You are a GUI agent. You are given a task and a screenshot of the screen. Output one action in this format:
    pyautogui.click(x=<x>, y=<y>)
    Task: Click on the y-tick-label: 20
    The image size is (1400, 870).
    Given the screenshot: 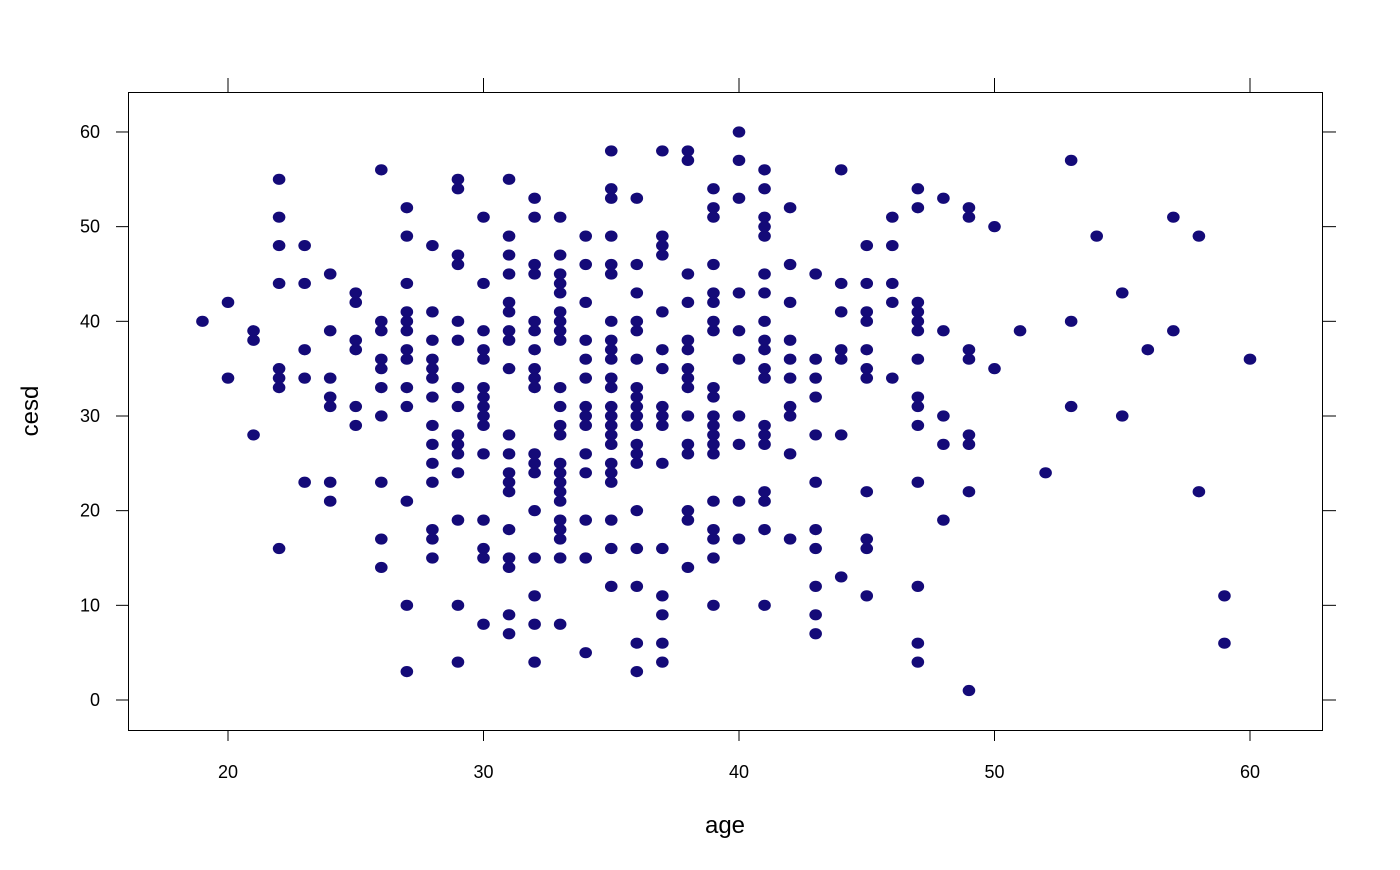 What is the action you would take?
    pyautogui.click(x=90, y=511)
    